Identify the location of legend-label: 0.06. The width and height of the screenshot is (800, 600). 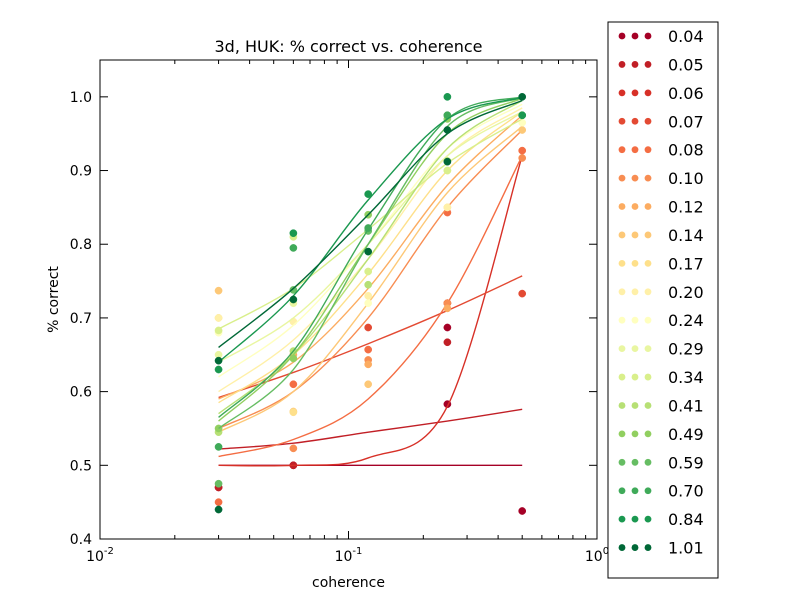
(686, 93).